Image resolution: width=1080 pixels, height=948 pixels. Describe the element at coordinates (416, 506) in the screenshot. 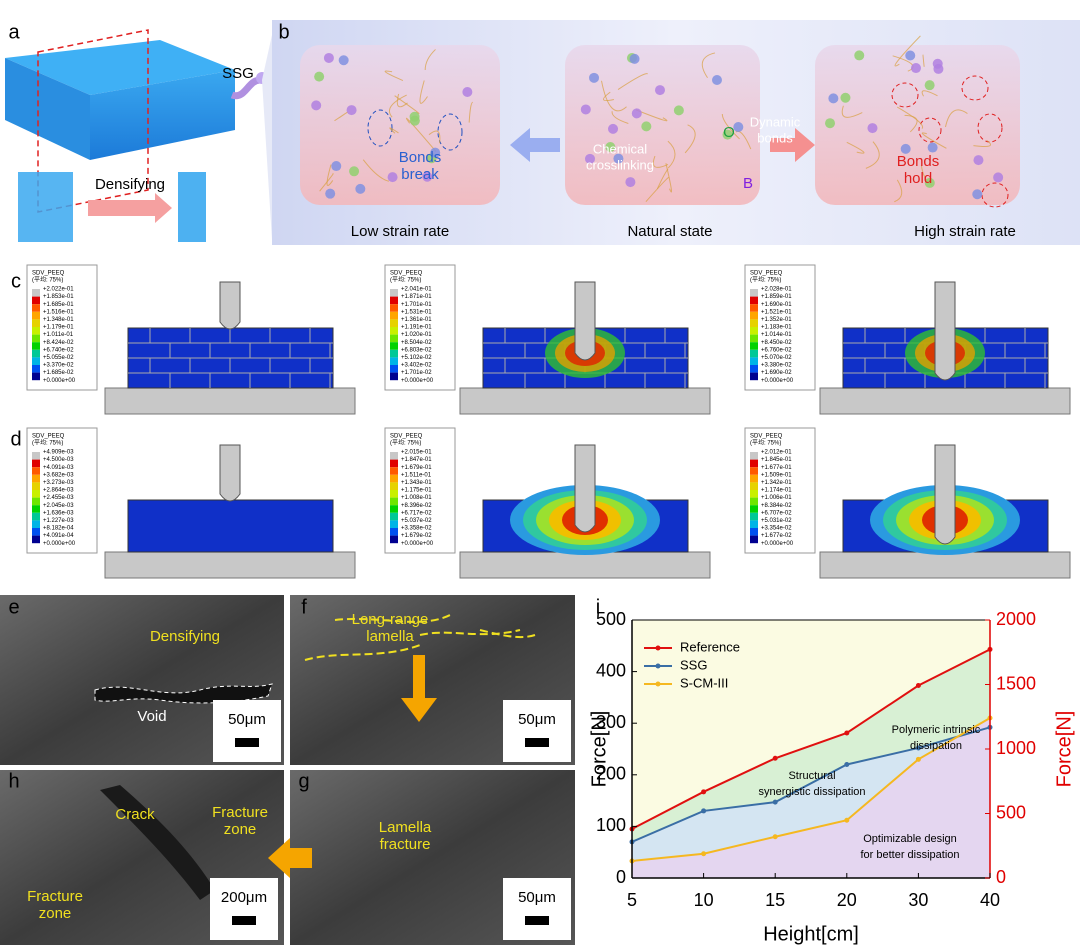

I see `legend-value: +8.396e-02` at that location.